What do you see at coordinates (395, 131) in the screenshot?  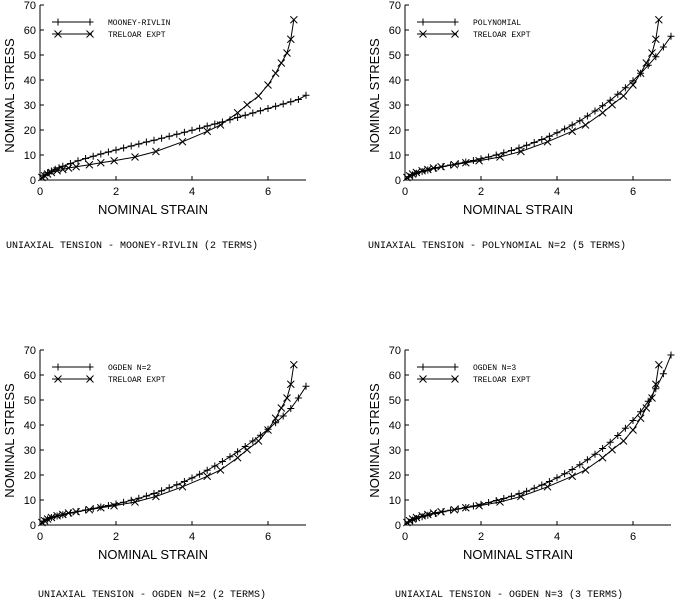 I see `y-tick-label: 20` at bounding box center [395, 131].